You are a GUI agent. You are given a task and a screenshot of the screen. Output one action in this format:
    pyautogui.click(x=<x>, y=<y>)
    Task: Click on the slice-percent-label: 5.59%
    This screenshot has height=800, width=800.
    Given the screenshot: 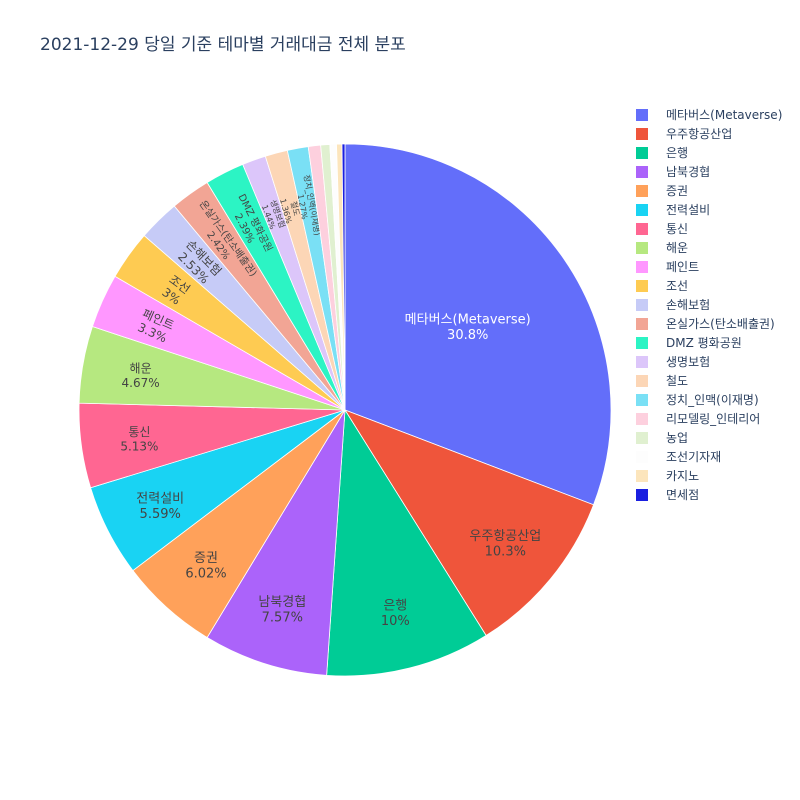 What is the action you would take?
    pyautogui.click(x=160, y=514)
    